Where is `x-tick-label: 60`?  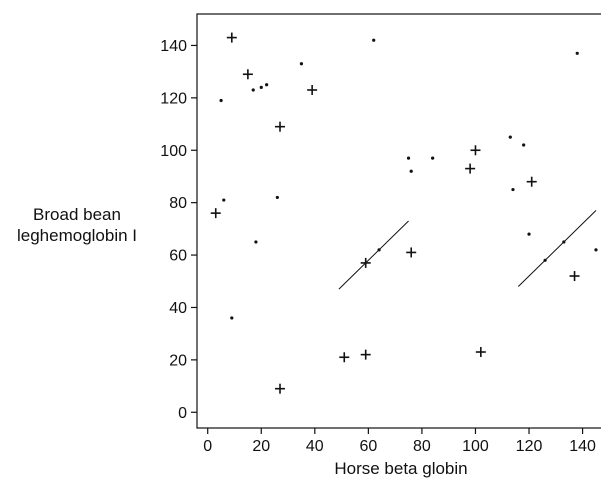
x-tick-label: 60 is located at coordinates (368, 446).